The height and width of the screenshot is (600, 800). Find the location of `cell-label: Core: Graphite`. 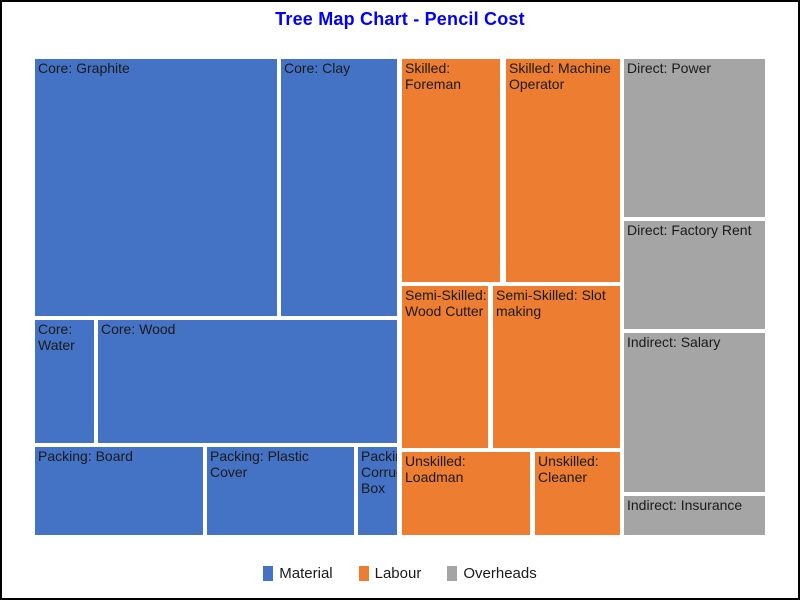

cell-label: Core: Graphite is located at coordinates (84, 68).